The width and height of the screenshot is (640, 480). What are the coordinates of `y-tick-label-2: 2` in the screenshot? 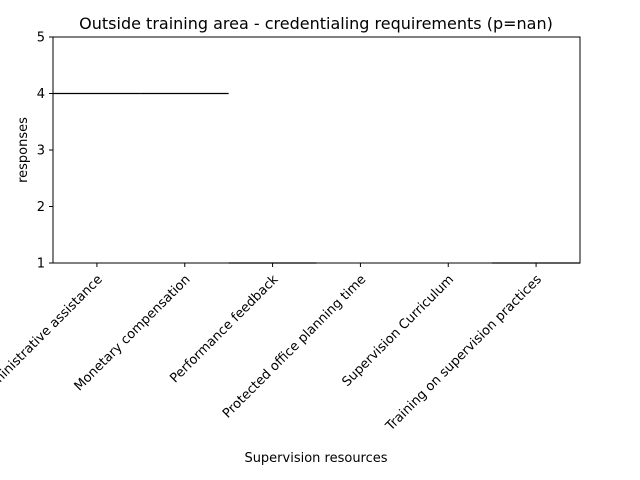 It's located at (41, 207).